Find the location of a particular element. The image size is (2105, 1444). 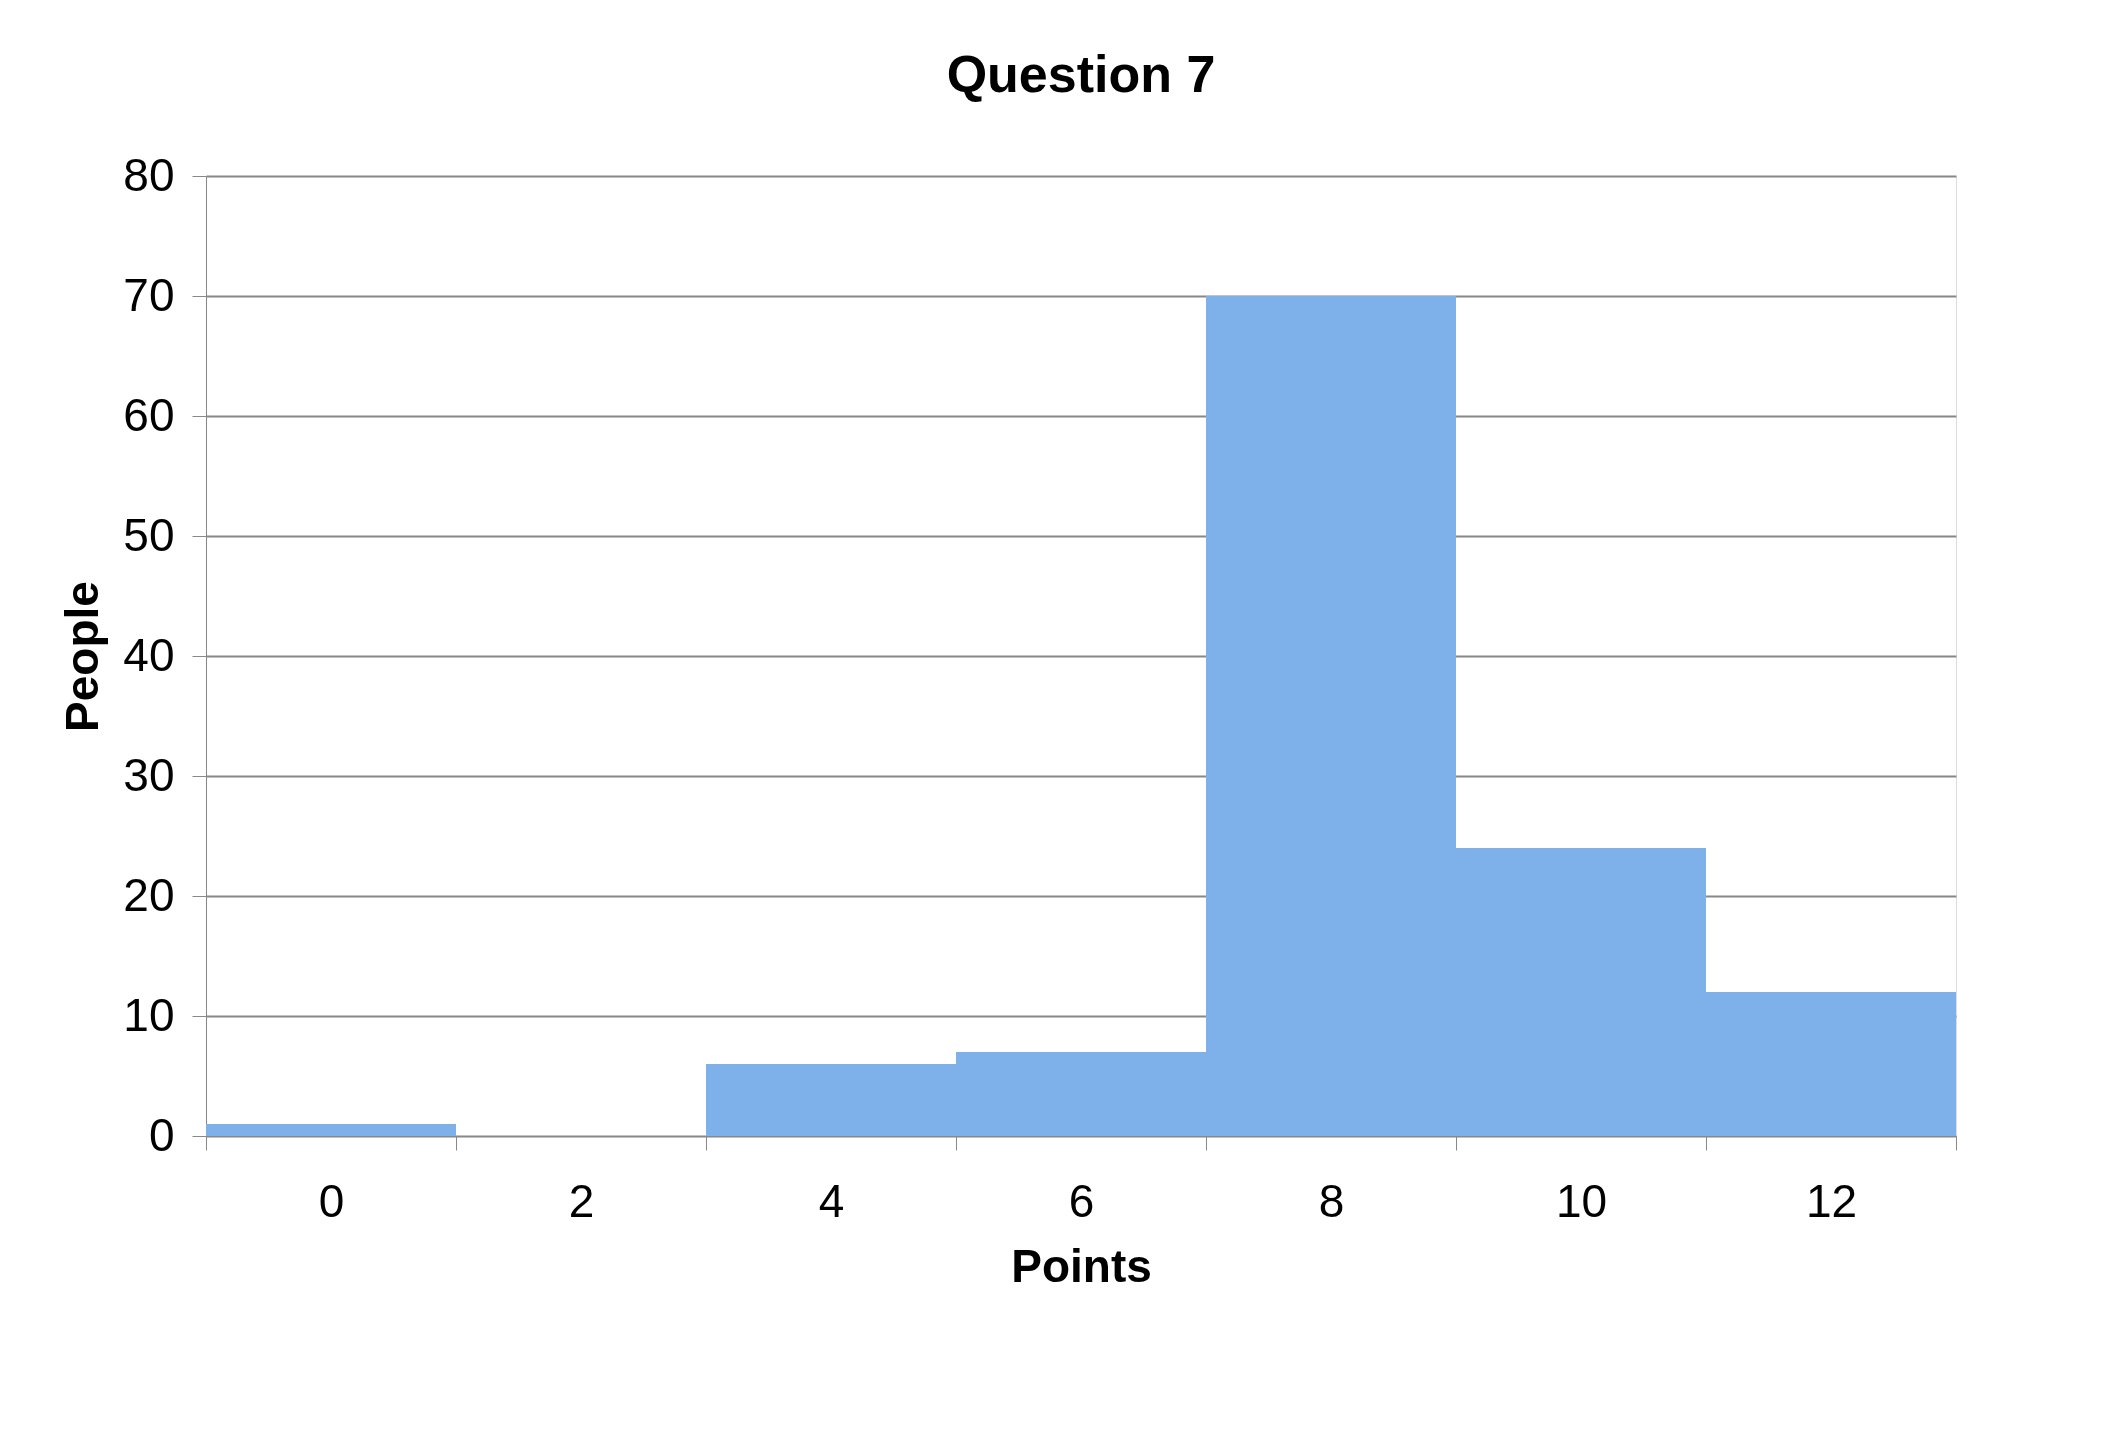

y-tick-label: 80 is located at coordinates (149, 174).